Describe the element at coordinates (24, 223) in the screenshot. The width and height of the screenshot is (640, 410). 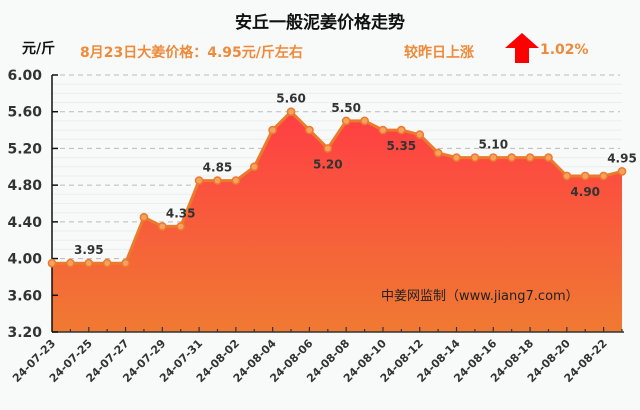
I see `svg-text: 4.40` at that location.